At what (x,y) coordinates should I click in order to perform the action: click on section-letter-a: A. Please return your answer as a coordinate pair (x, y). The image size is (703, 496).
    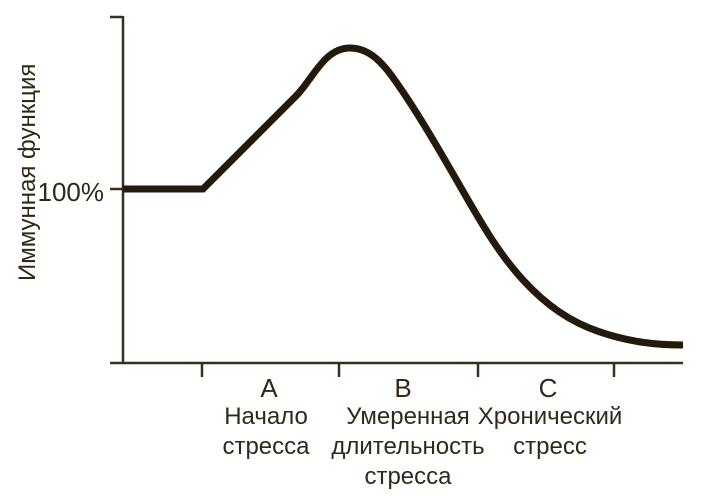
    Looking at the image, I should click on (269, 388).